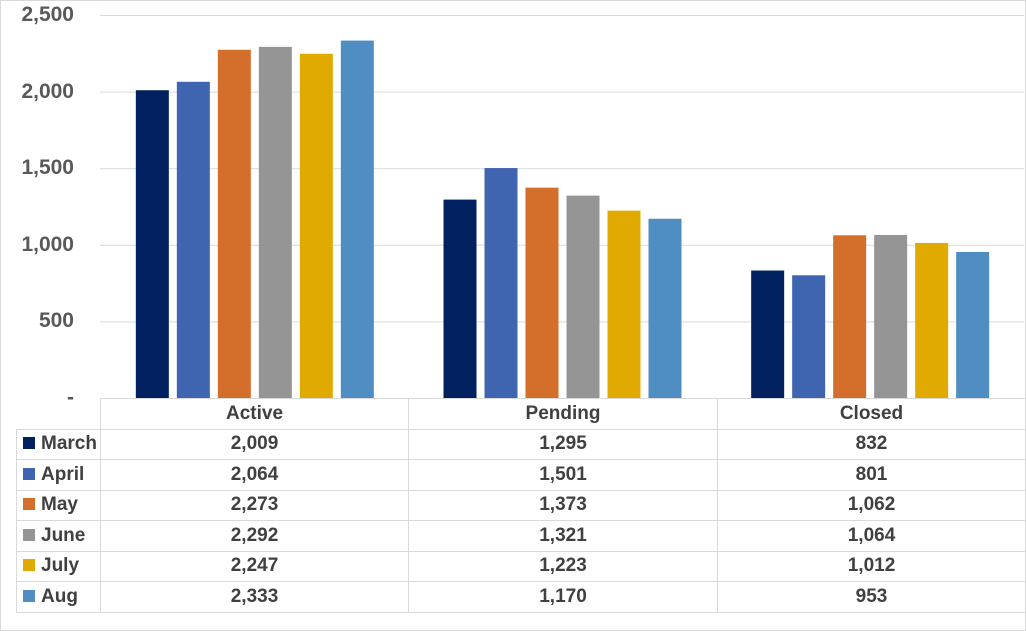 The width and height of the screenshot is (1026, 631). I want to click on table-header-row: Active Pending Closed, so click(521, 414).